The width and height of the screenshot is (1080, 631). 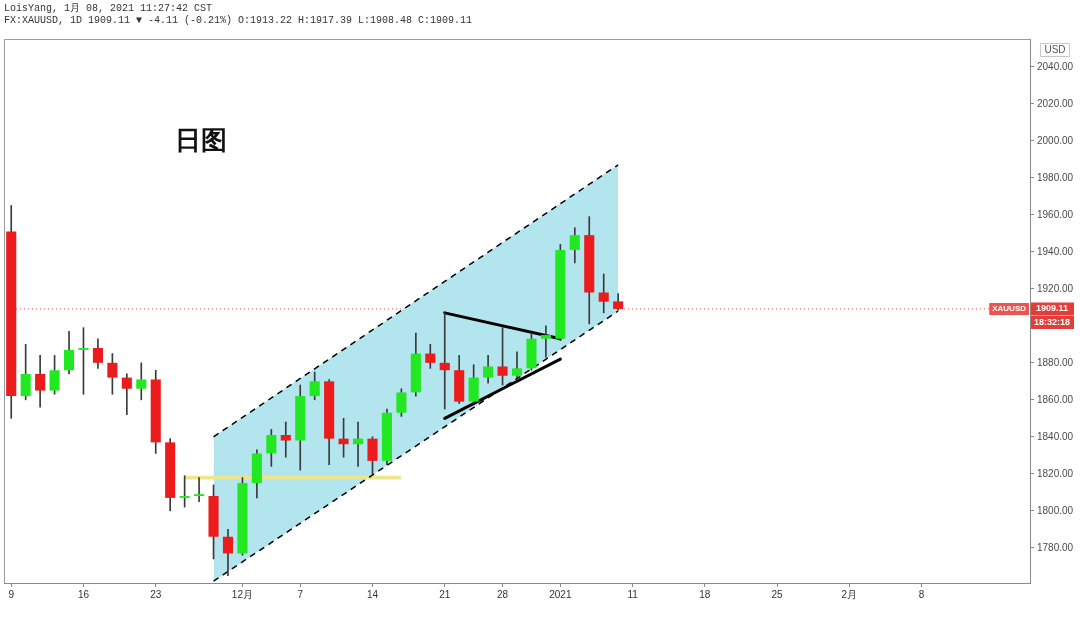 What do you see at coordinates (156, 594) in the screenshot?
I see `x-tick-label: 23` at bounding box center [156, 594].